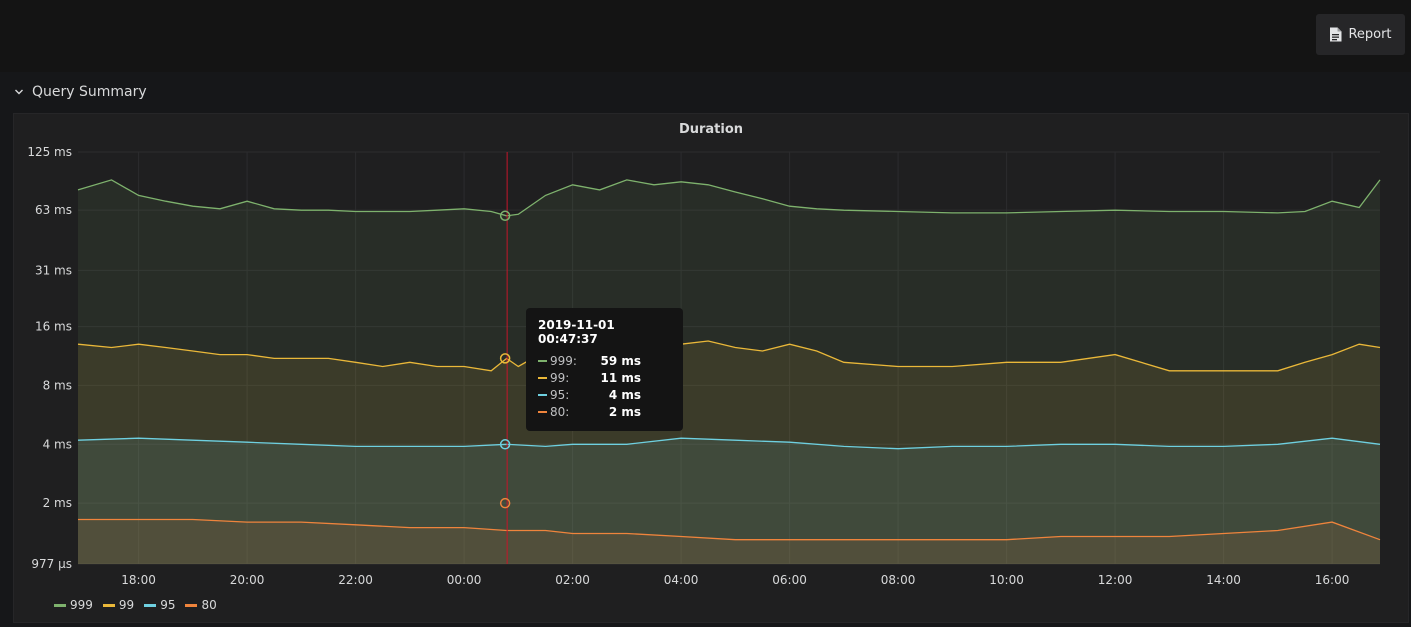  I want to click on tooltip-row: 95: 4 ms, so click(604, 394).